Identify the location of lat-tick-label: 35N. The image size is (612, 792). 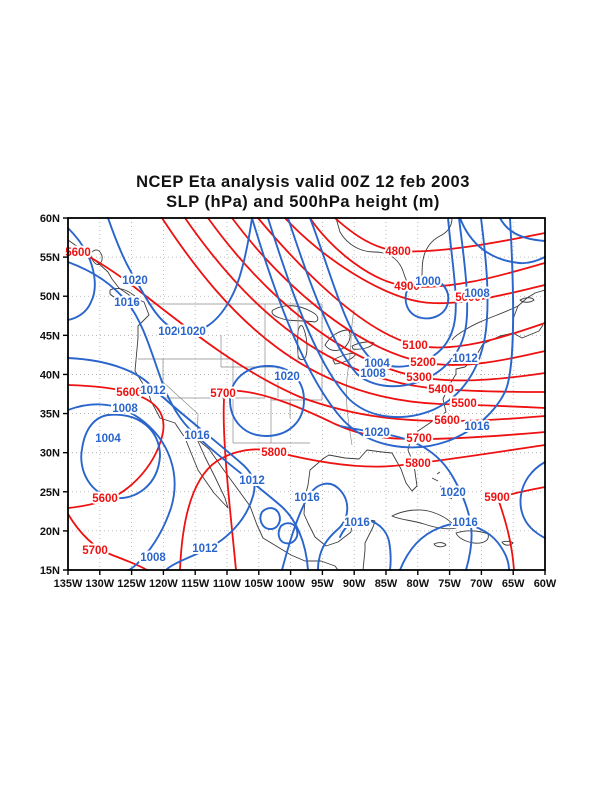
(50, 415).